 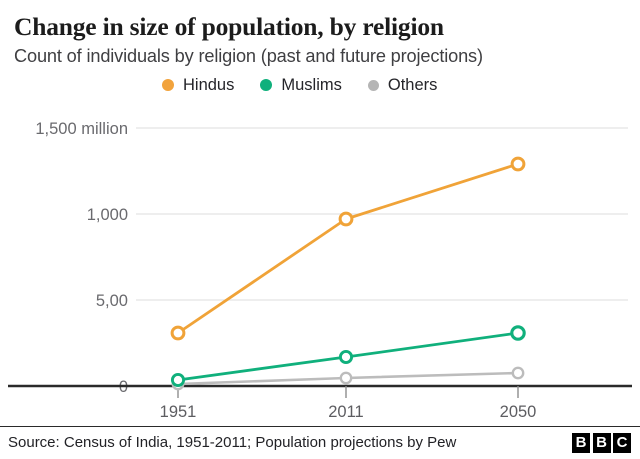 I want to click on bbc-logo: B B C, so click(x=603, y=443).